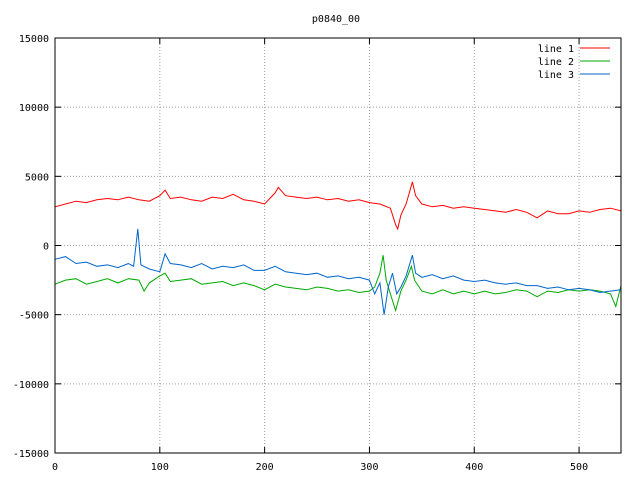 The width and height of the screenshot is (640, 480). Describe the element at coordinates (31, 454) in the screenshot. I see `y-tick-label: -15000` at that location.